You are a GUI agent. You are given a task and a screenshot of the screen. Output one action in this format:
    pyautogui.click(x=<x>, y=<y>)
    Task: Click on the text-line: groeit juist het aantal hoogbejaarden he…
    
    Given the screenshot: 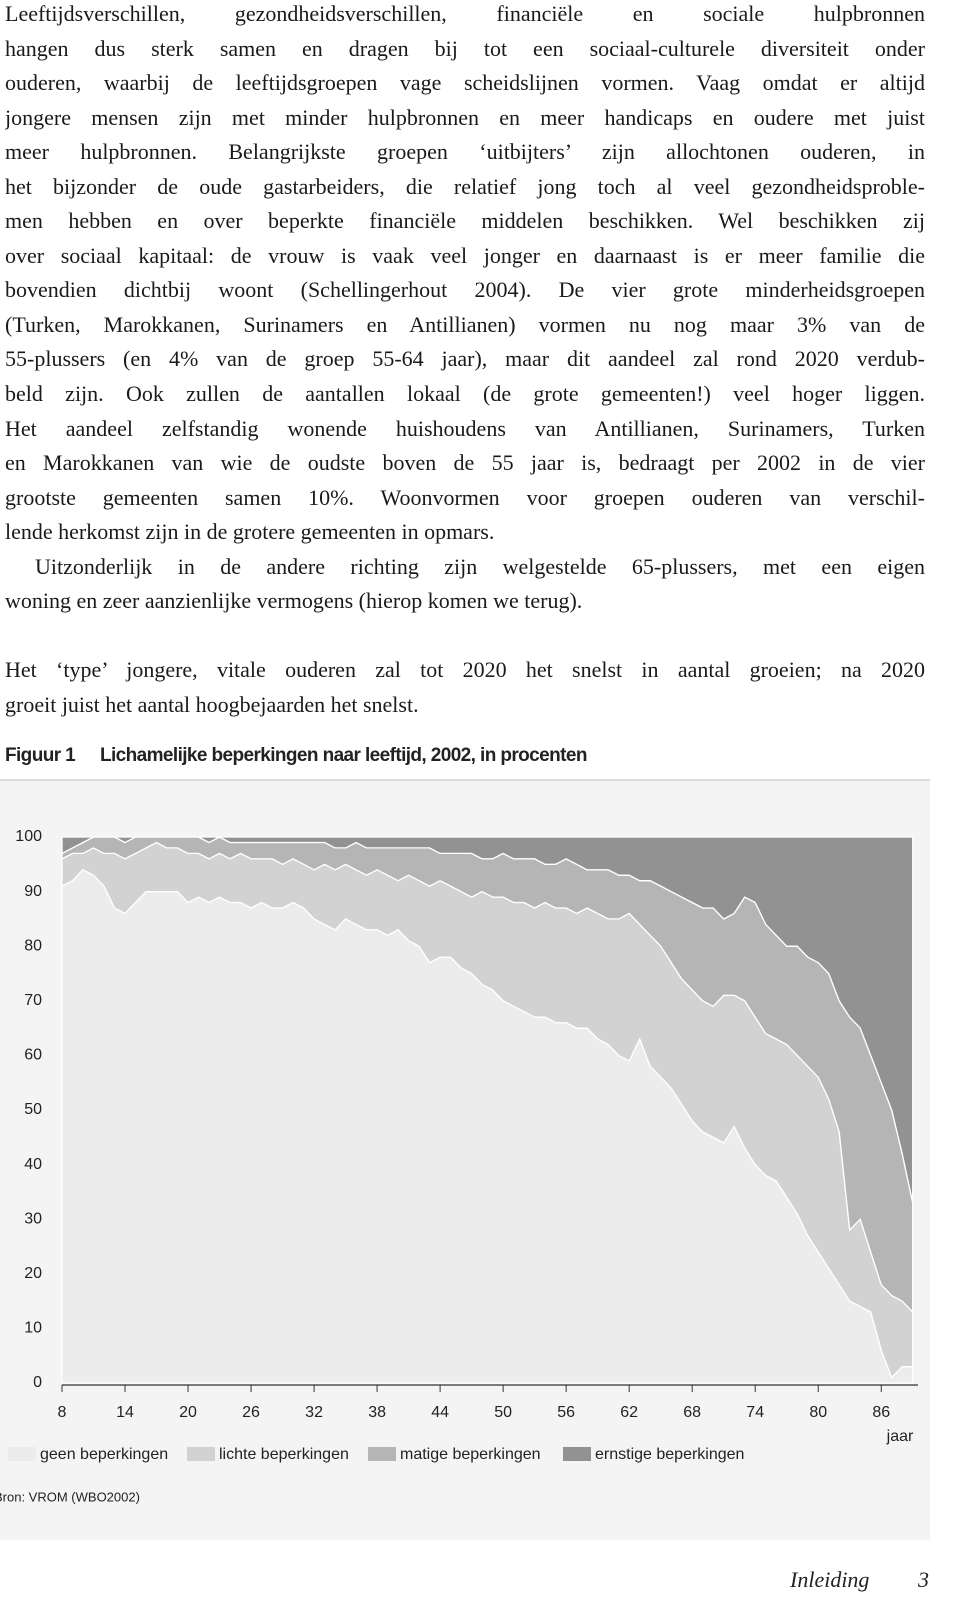 What is the action you would take?
    pyautogui.click(x=212, y=704)
    